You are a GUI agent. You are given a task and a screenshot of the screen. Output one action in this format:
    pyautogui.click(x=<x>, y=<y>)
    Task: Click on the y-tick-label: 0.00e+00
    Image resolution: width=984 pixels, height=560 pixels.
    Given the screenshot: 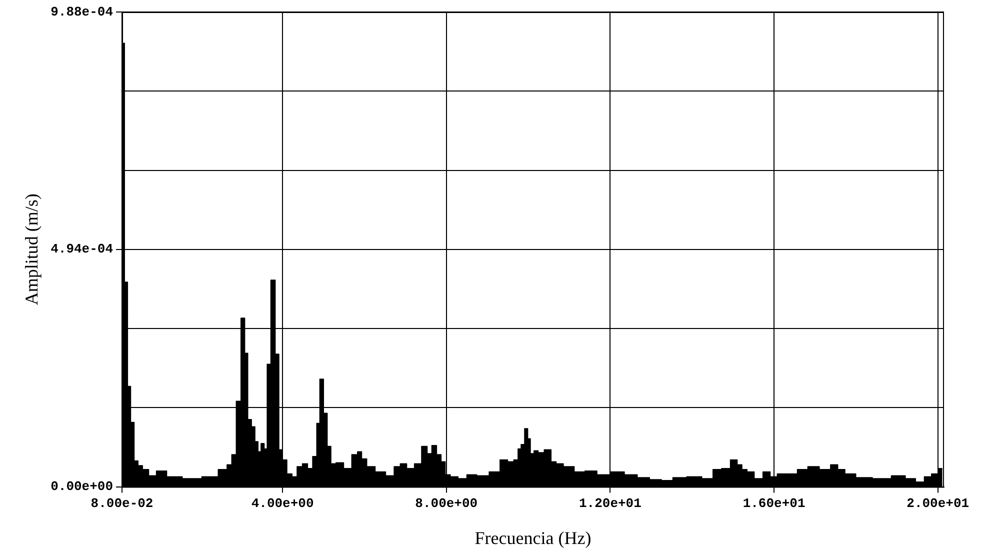 What is the action you would take?
    pyautogui.click(x=82, y=486)
    